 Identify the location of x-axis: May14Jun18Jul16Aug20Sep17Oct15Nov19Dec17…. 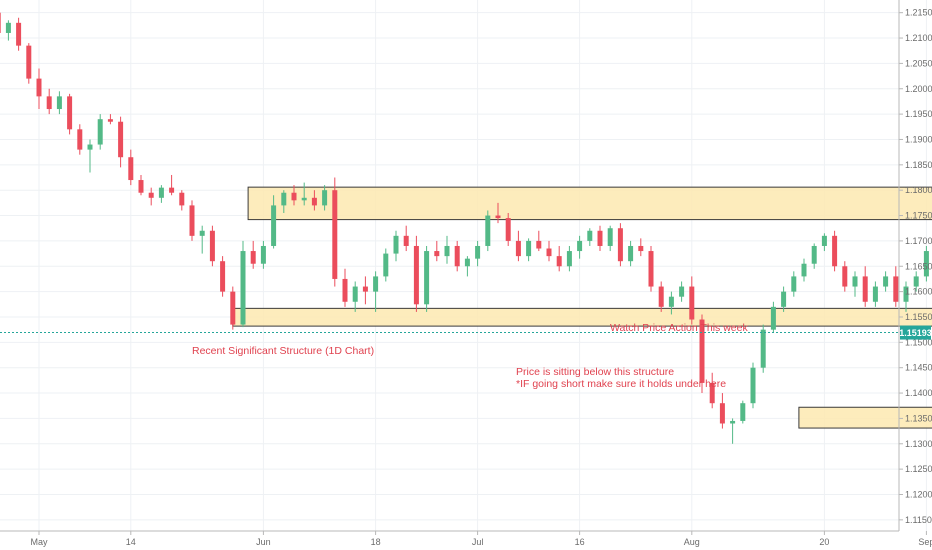
(466, 538).